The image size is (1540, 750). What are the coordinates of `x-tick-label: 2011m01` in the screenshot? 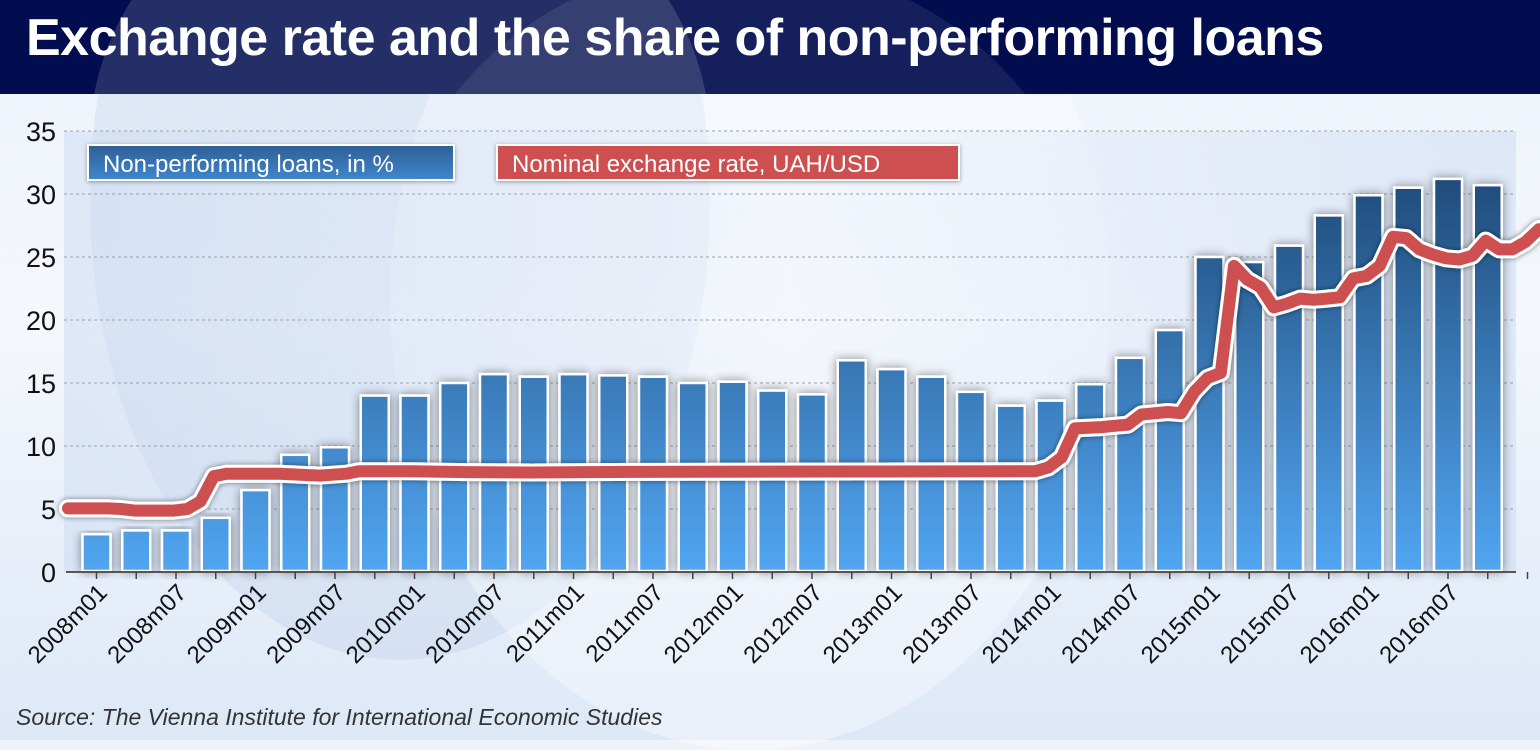 It's located at (545, 623).